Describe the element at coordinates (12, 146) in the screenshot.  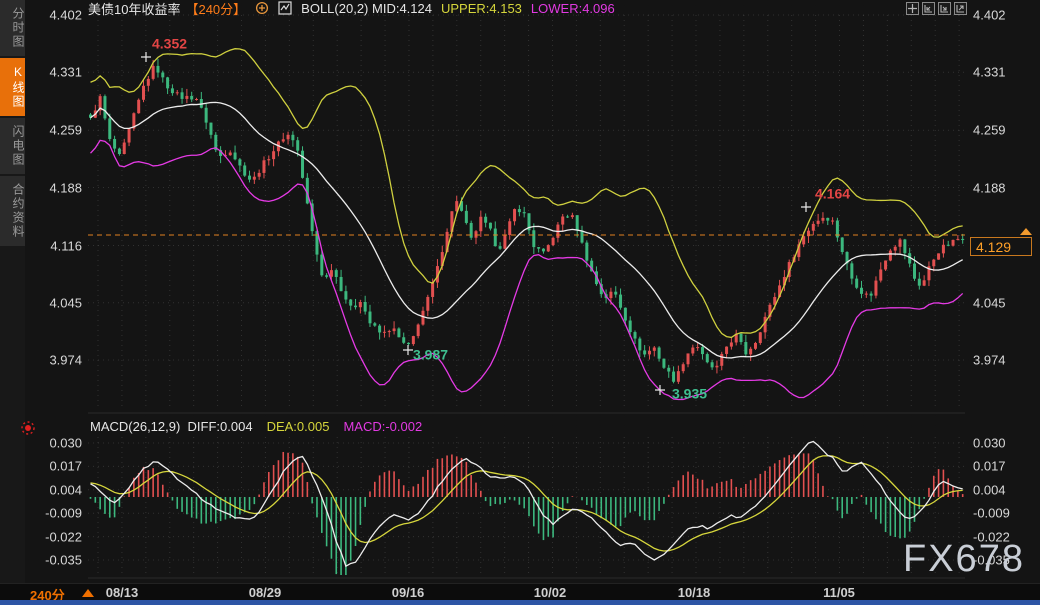
I see `sidebar-tab-2: 闪电图` at that location.